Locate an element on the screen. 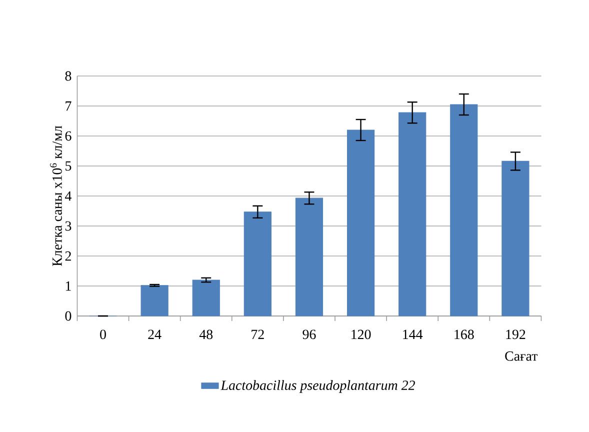 This screenshot has height=432, width=589. y-tick-label: 1 is located at coordinates (68, 286).